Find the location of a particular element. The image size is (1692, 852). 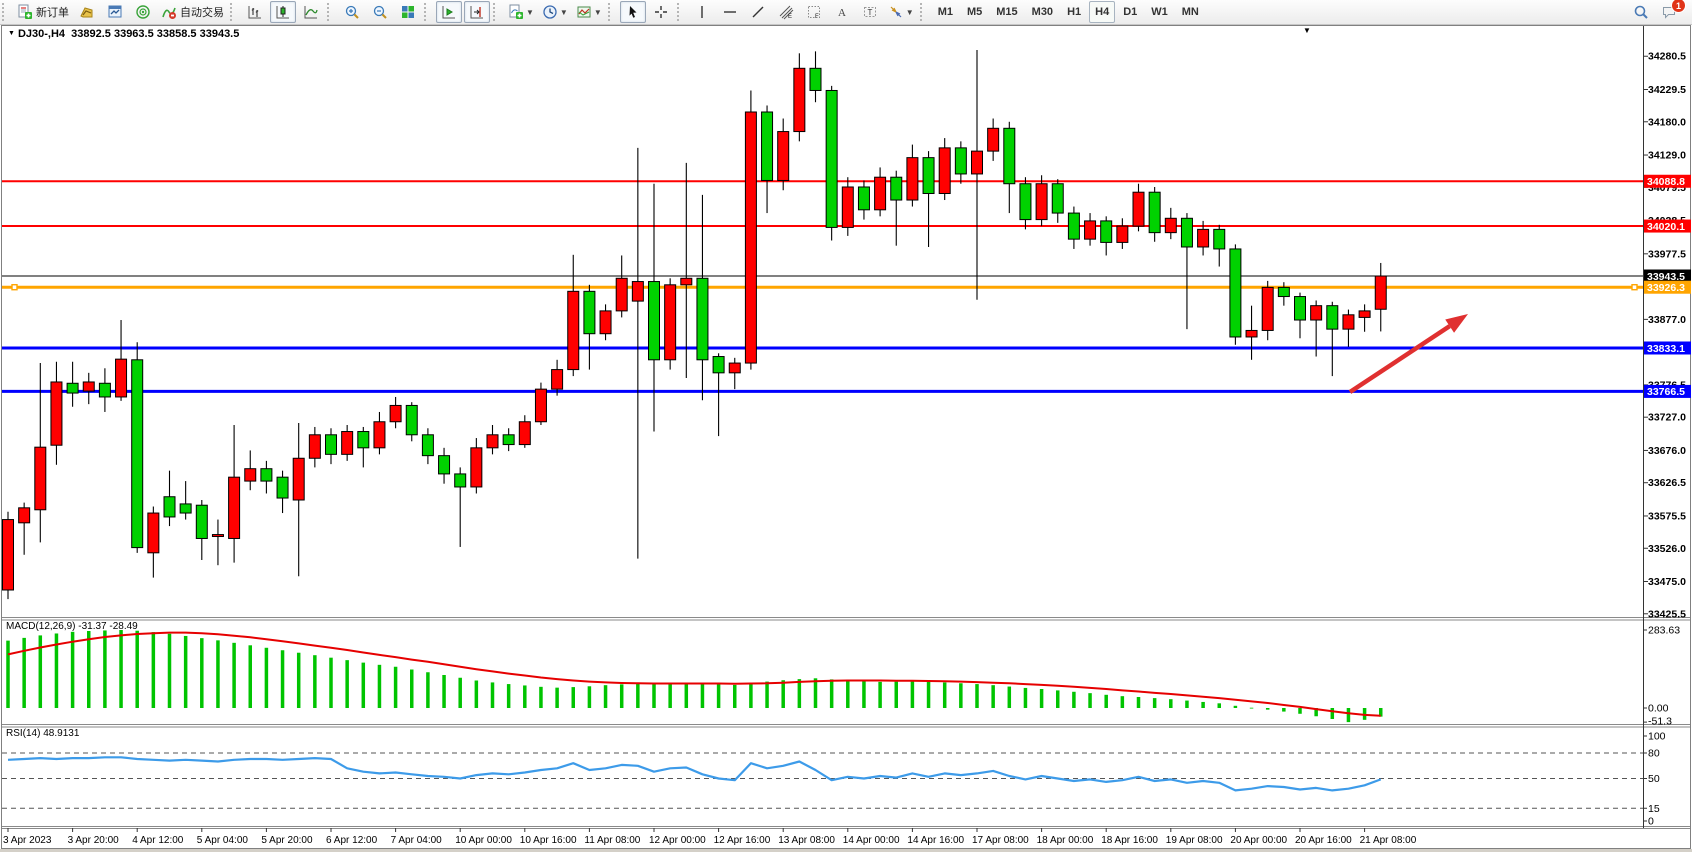

timeframe-M15: M15 is located at coordinates (1007, 12).